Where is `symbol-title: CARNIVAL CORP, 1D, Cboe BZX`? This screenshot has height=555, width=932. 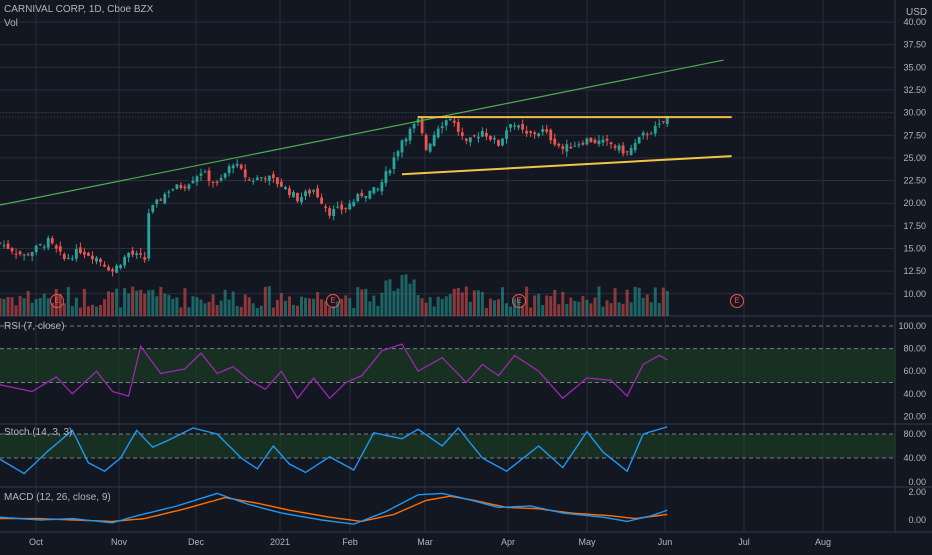 symbol-title: CARNIVAL CORP, 1D, Cboe BZX is located at coordinates (79, 9).